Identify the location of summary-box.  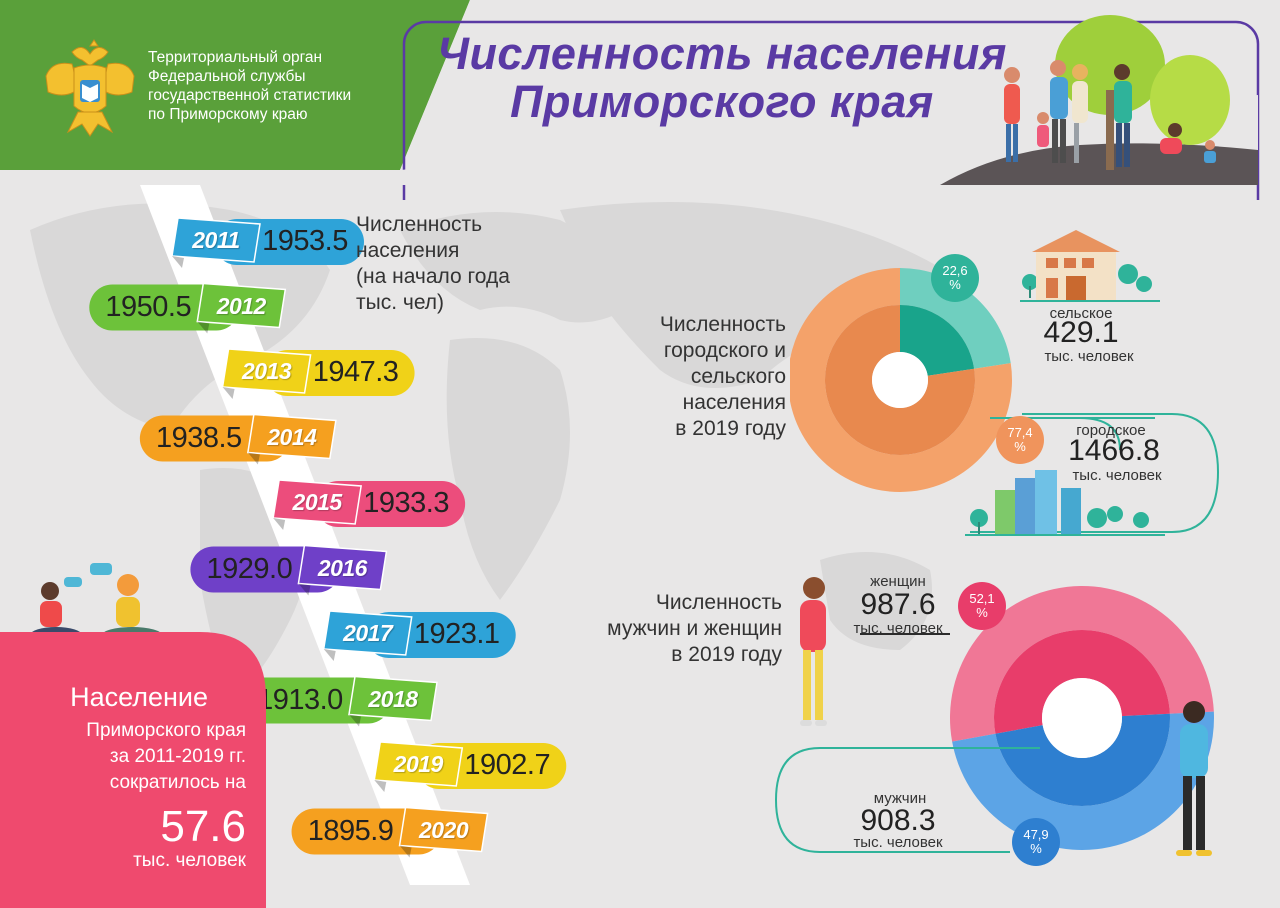
(133, 770).